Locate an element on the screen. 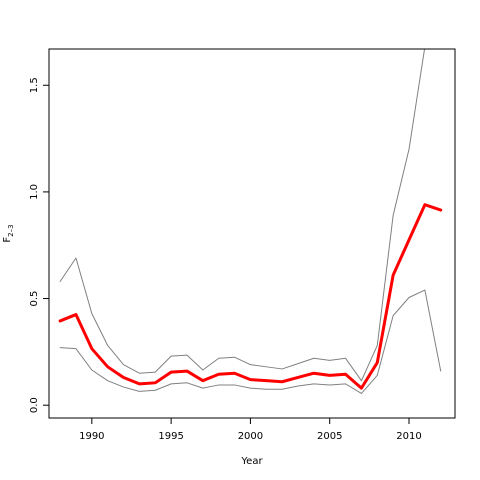 This screenshot has width=480, height=480. x-tick-label-2000: 2000 is located at coordinates (250, 436).